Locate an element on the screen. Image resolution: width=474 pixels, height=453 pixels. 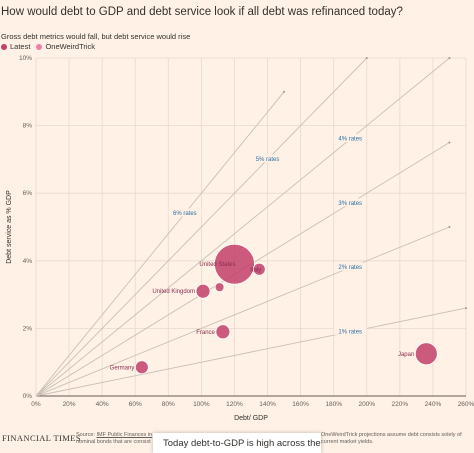
rate-line-label: 1% rates is located at coordinates (350, 332).